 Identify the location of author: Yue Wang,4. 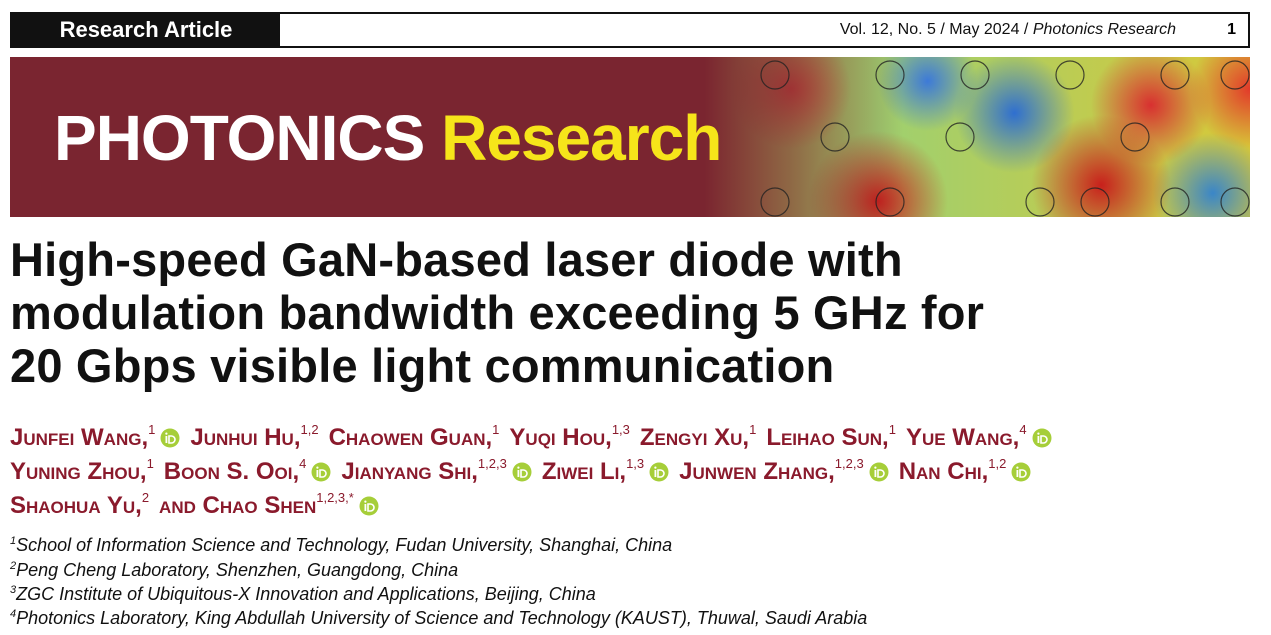
(978, 436).